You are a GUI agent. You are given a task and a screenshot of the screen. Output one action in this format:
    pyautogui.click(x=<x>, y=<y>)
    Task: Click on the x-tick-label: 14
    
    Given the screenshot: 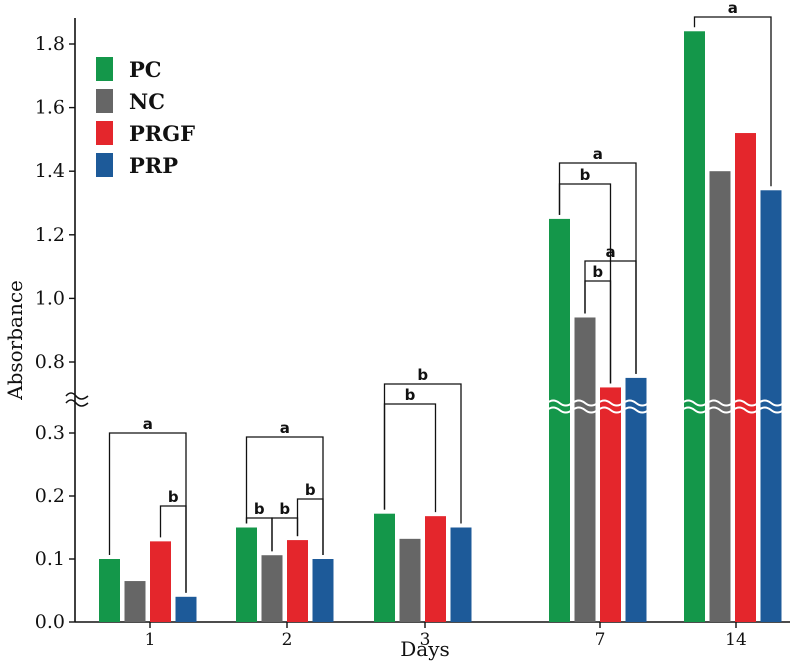 What is the action you would take?
    pyautogui.click(x=736, y=640)
    